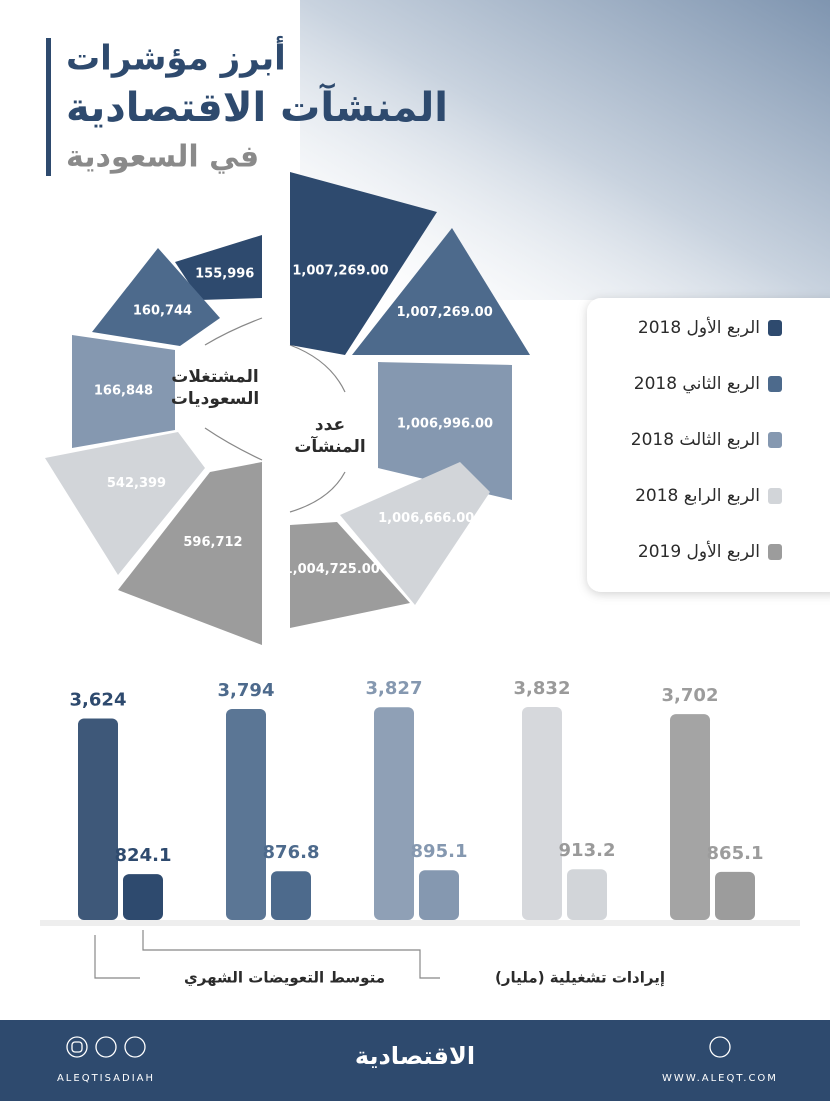 The height and width of the screenshot is (1101, 830). What do you see at coordinates (330, 436) in the screenshot?
I see `center-title: عدد المنشآت` at bounding box center [330, 436].